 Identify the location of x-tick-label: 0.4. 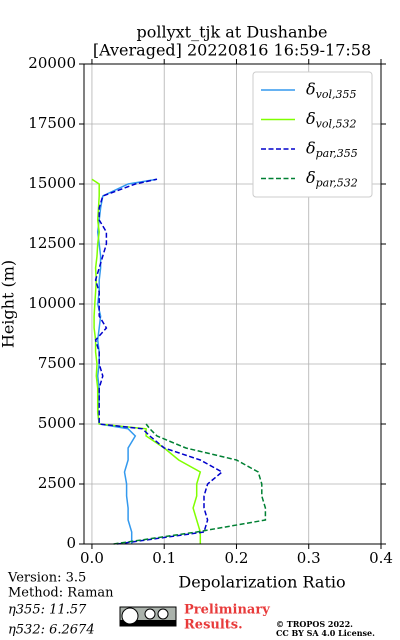
(381, 558).